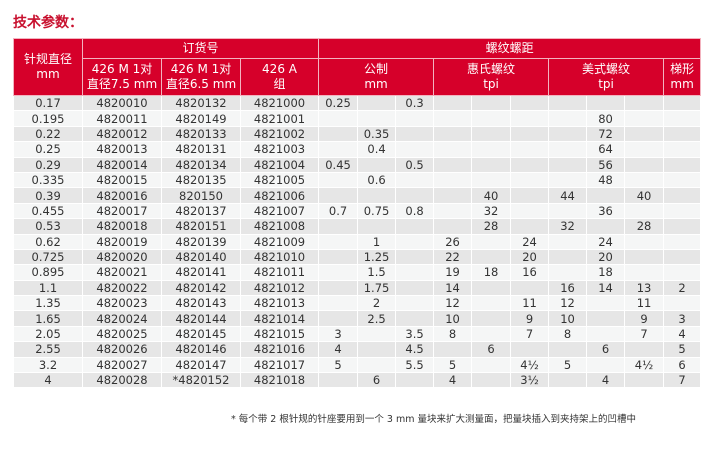  What do you see at coordinates (48, 164) in the screenshot?
I see `table-cell: 0.29` at bounding box center [48, 164].